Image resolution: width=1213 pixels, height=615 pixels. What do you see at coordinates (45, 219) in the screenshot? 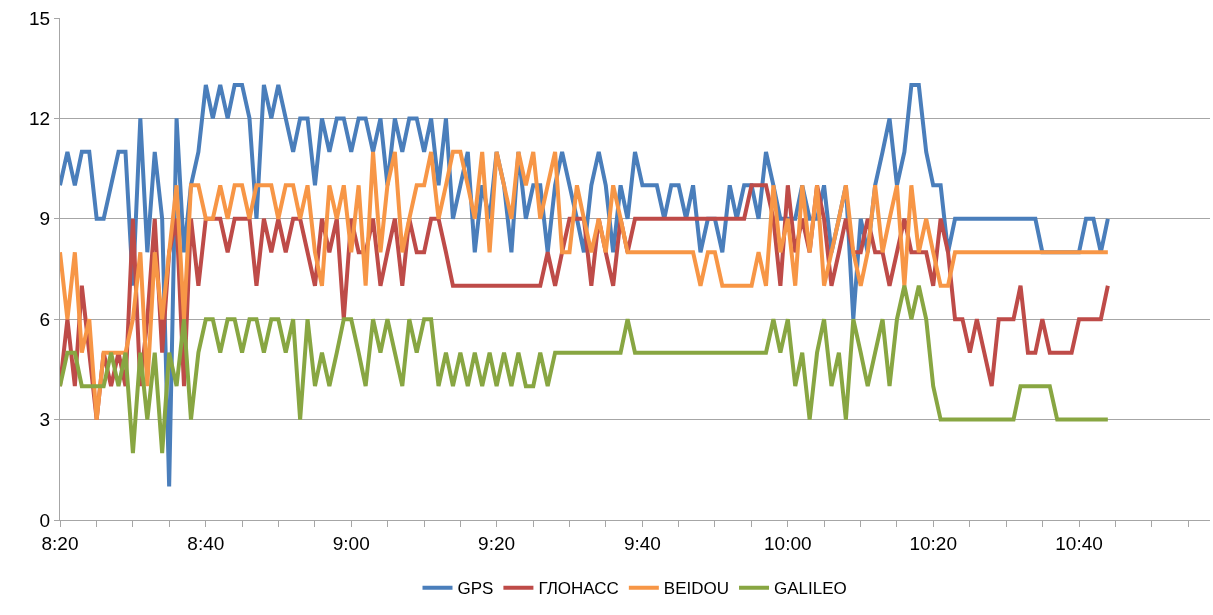
I see `y-tick-label: 9` at bounding box center [45, 219].